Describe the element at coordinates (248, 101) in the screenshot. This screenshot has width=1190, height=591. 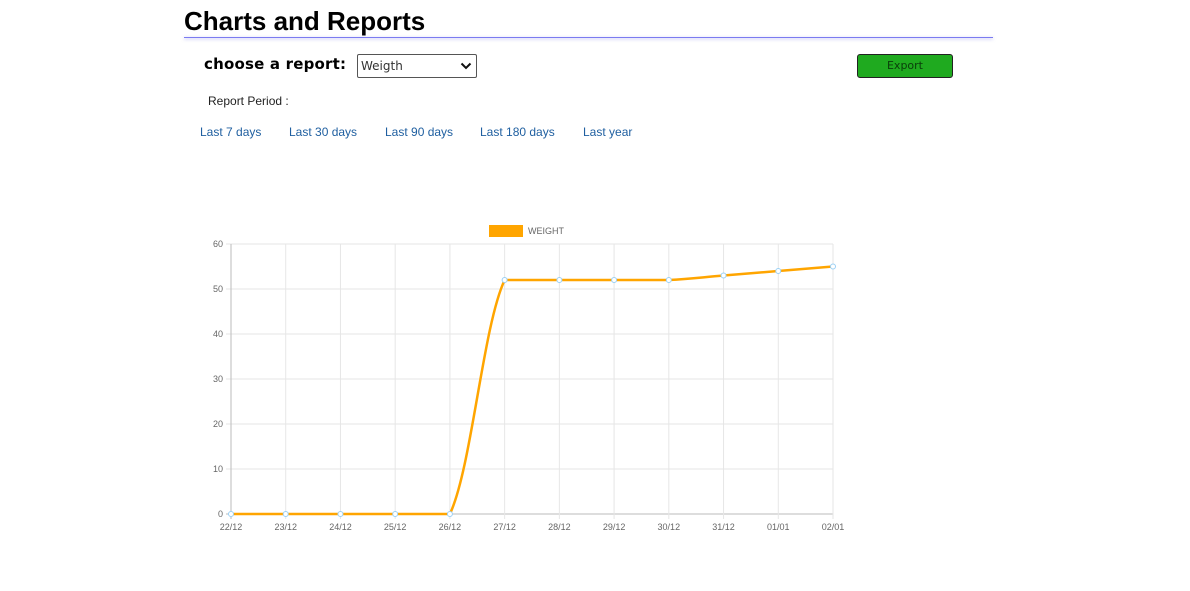
I see `report-period-label: Report Period :` at that location.